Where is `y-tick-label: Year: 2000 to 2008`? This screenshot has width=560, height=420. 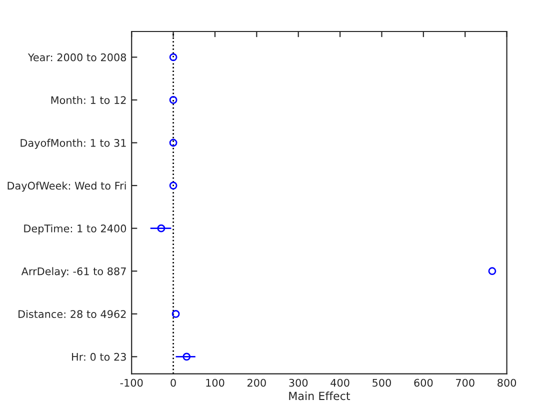 y-tick-label: Year: 2000 to 2008 is located at coordinates (77, 57).